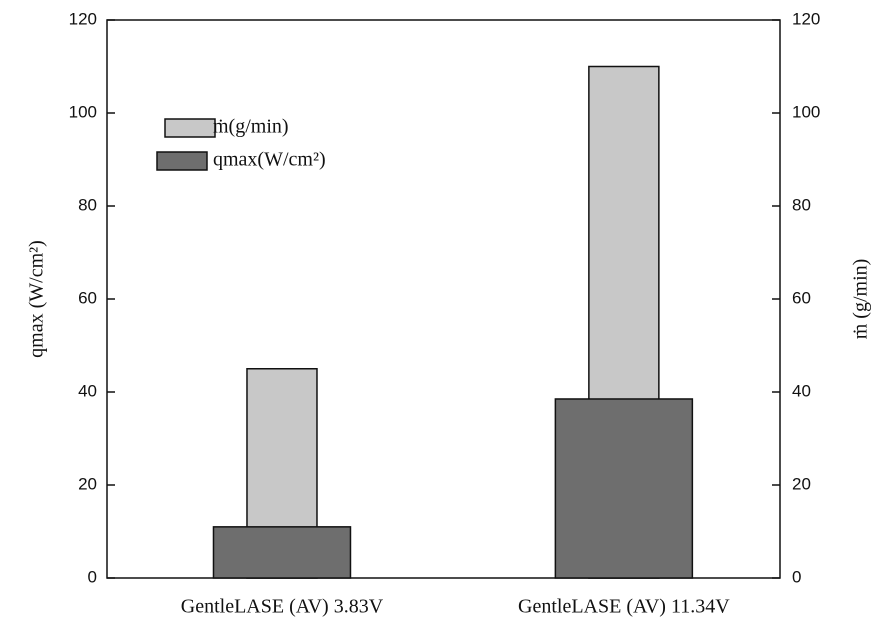 The height and width of the screenshot is (632, 883). Describe the element at coordinates (269, 160) in the screenshot. I see `legend-label: qmax(W/cm²)` at that location.